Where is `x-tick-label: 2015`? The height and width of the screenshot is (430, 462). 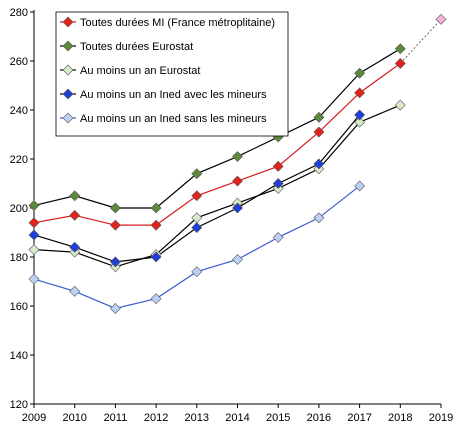
x-tick-label: 2015 is located at coordinates (278, 418).